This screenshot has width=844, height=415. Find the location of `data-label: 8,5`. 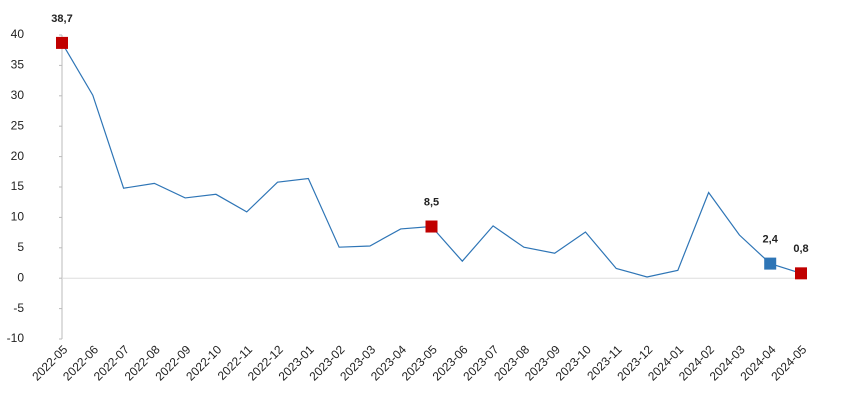

data-label: 8,5 is located at coordinates (431, 202).